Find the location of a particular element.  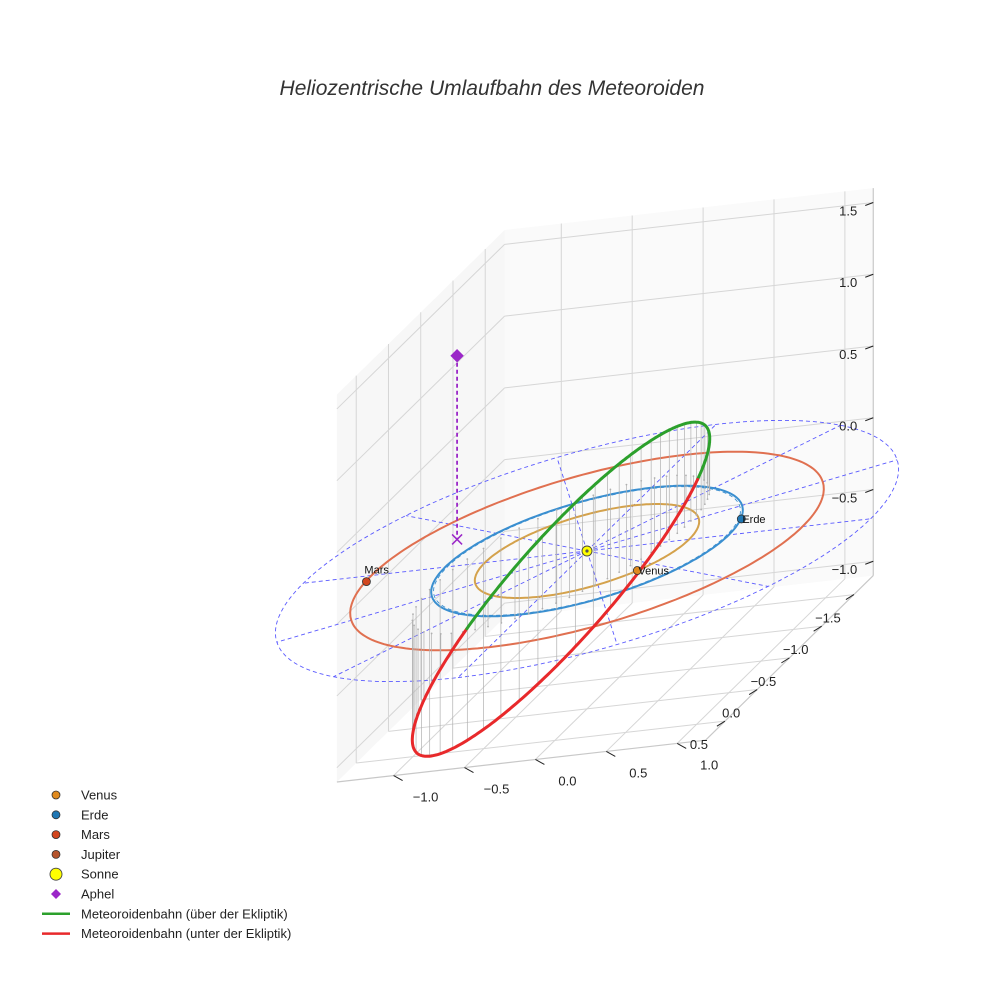

legend-label: Erde is located at coordinates (94, 814).